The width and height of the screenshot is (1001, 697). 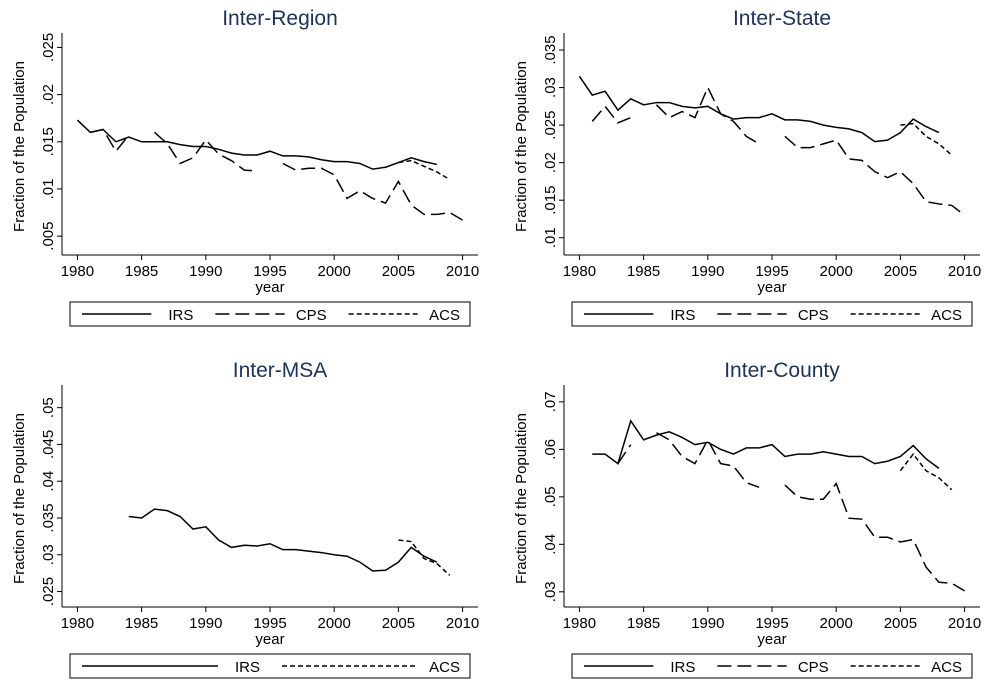 I want to click on chart-title: Inter-County, so click(x=782, y=370).